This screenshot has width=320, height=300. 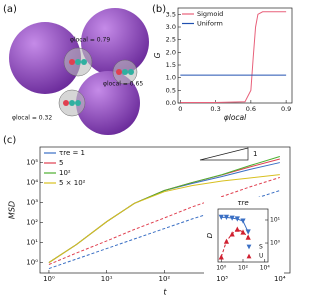 What do you see at coordinates (171, 103) in the screenshot?
I see `y-tick-label: 0.0` at bounding box center [171, 103].